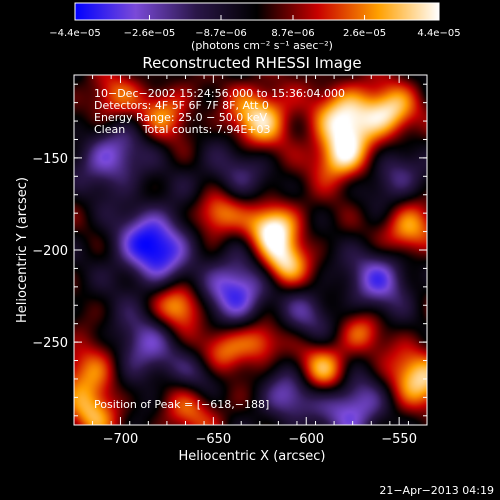 The height and width of the screenshot is (500, 500). Describe the element at coordinates (213, 439) in the screenshot. I see `x-tick-label: −650` at that location.